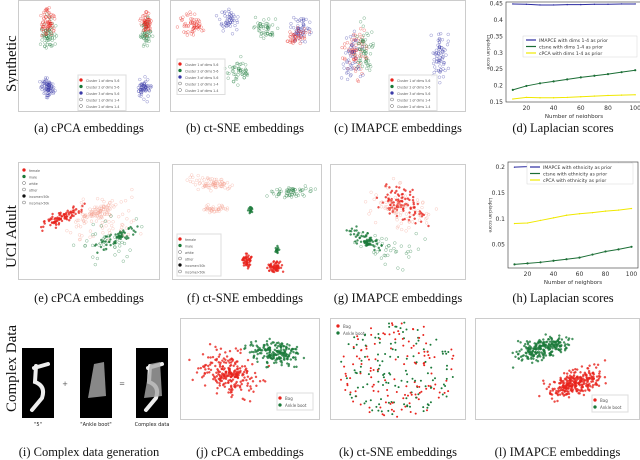  Describe the element at coordinates (573, 41) in the screenshot. I see `legend-label: IMAPCE with dims 1-4 as prior` at that location.